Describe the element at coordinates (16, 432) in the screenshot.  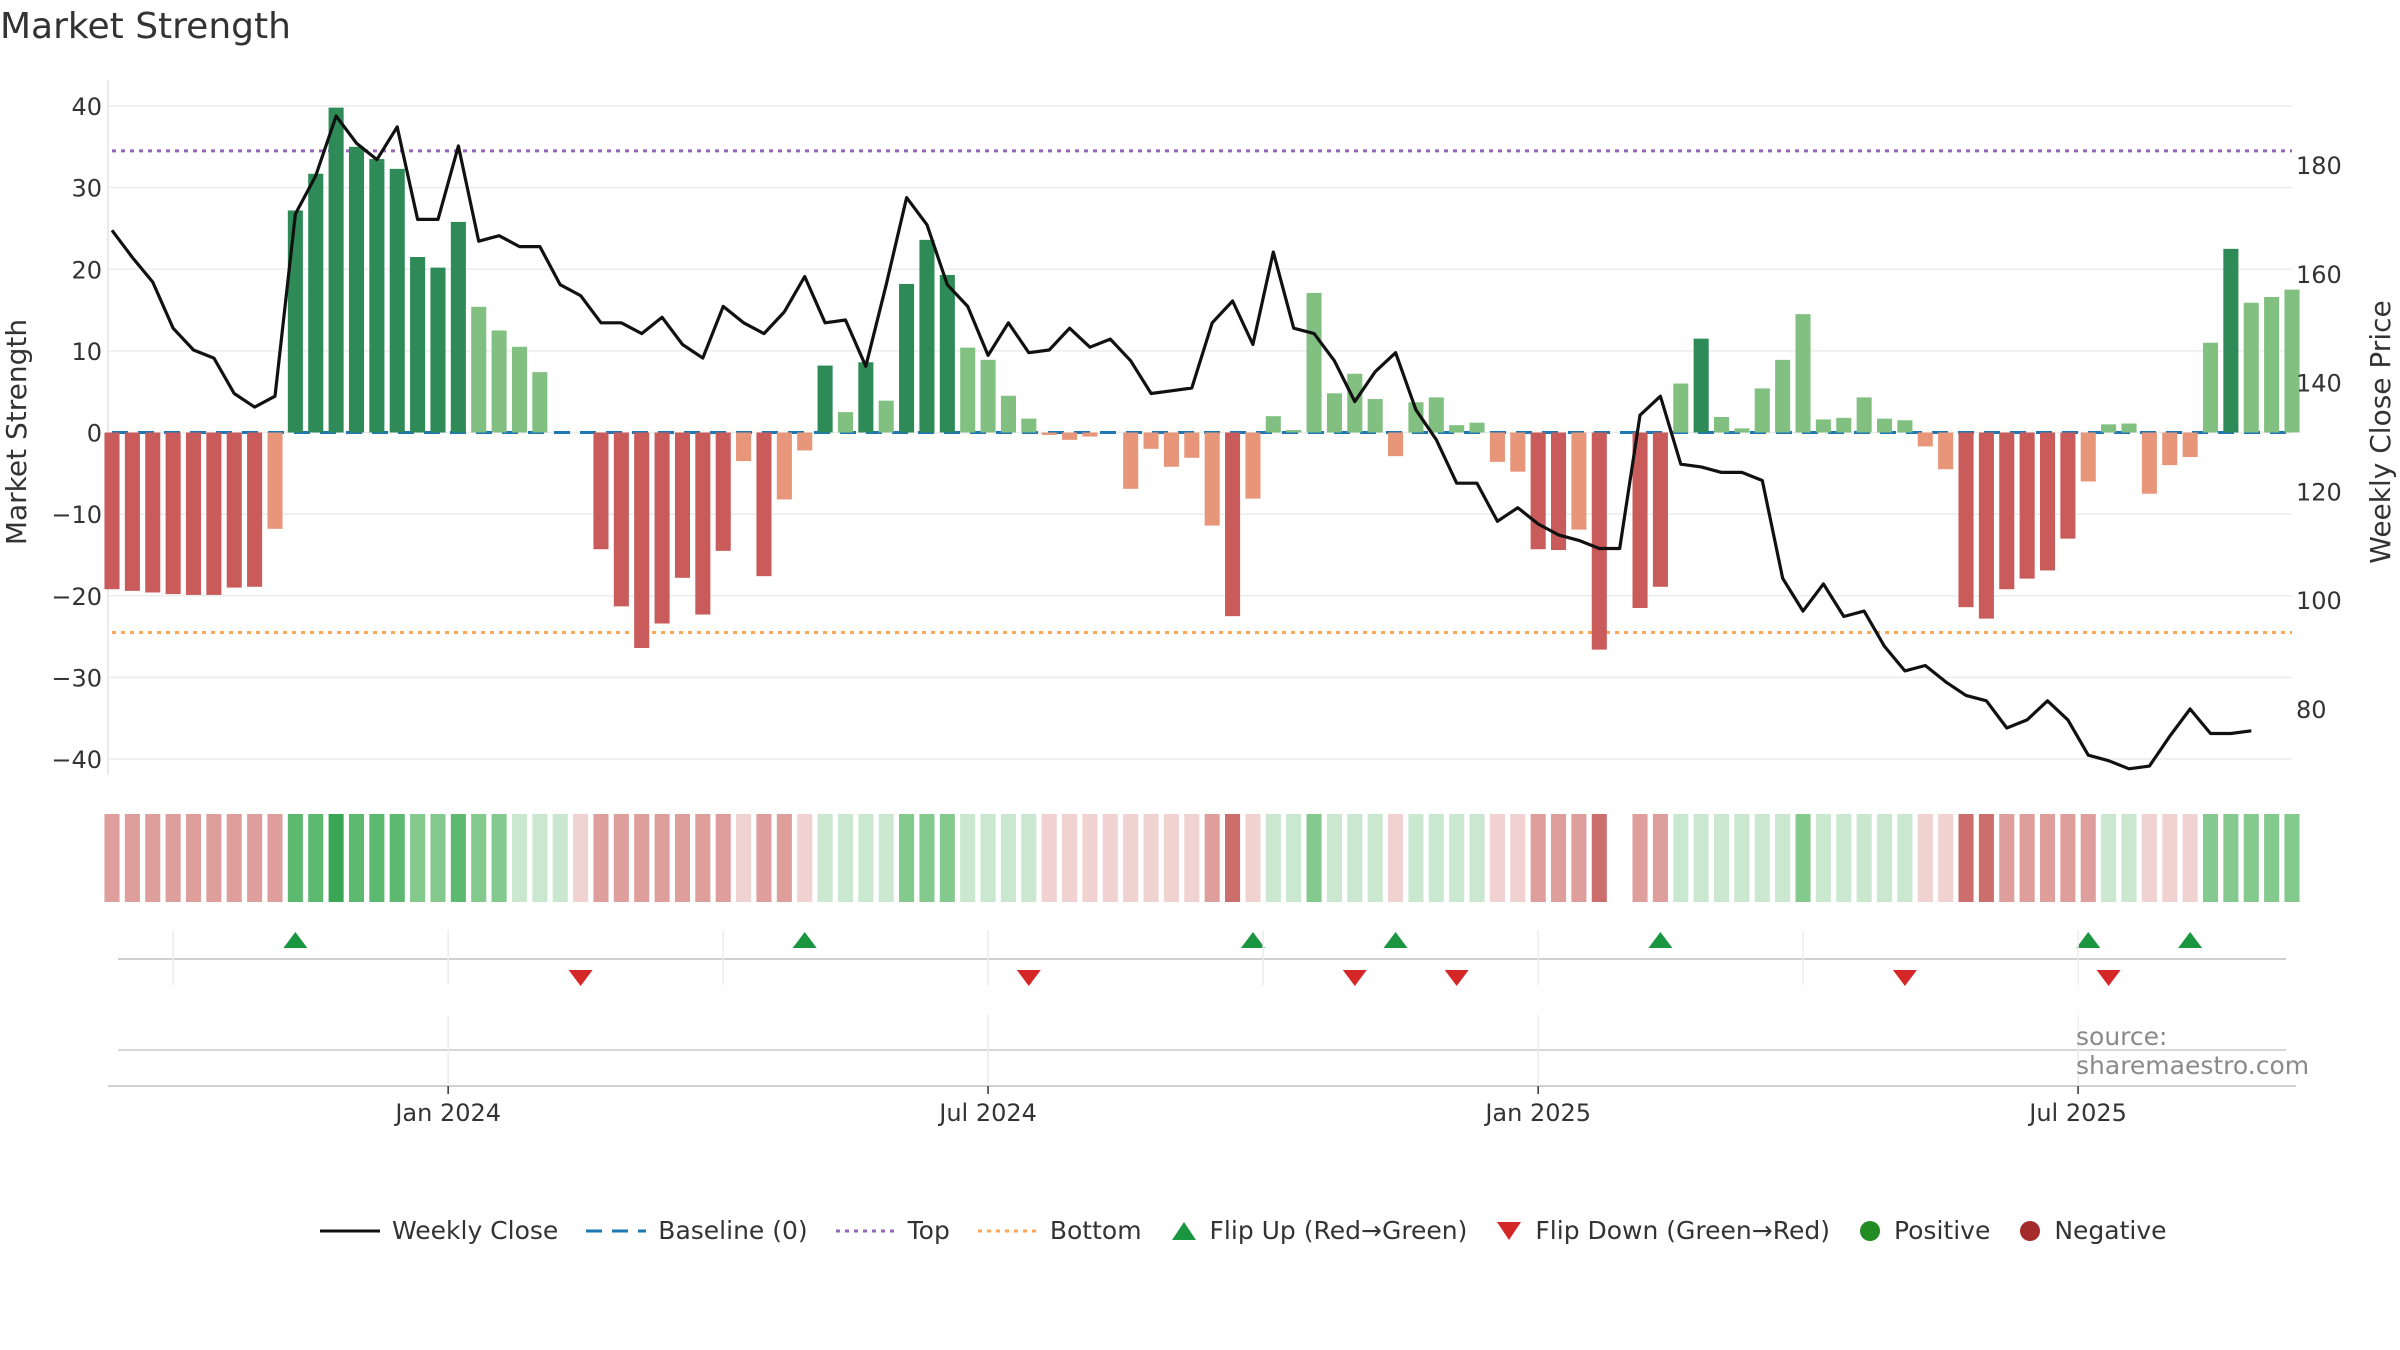
I see `y-axis-label: Market Strength` at that location.